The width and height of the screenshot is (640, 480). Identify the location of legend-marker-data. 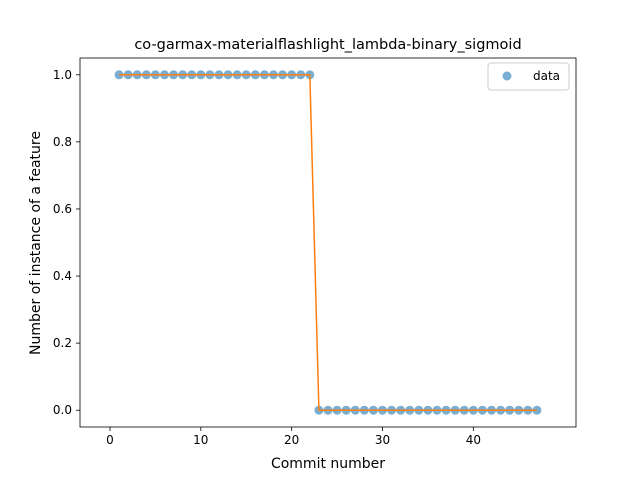
(507, 76).